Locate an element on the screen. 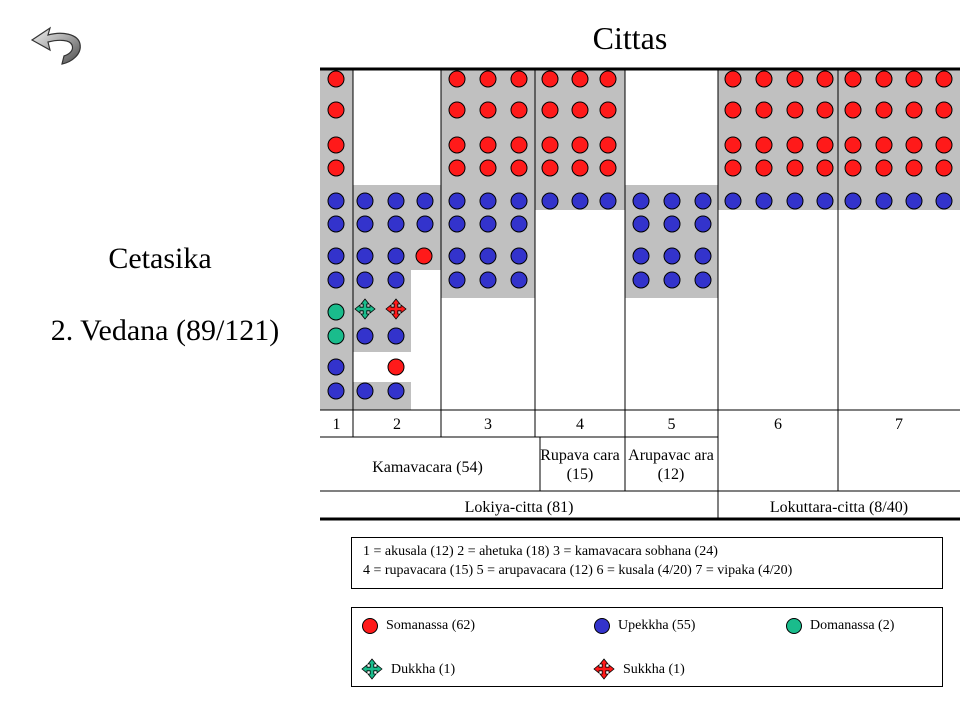  group-arupavacara: Arupavac ara (12) is located at coordinates (671, 465).